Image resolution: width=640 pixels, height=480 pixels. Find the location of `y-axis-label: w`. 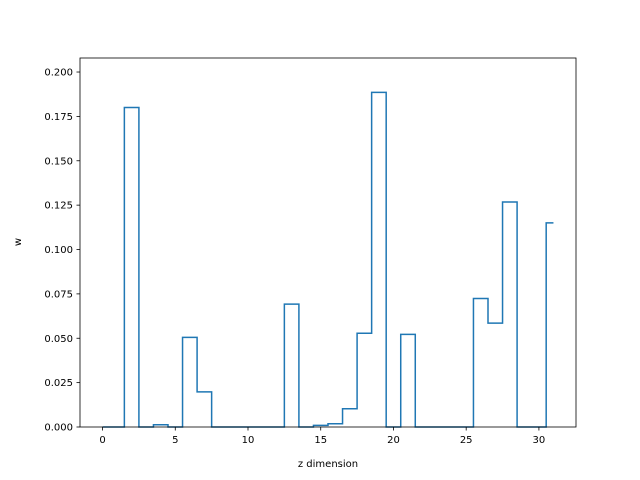

y-axis-label: w is located at coordinates (18, 242).